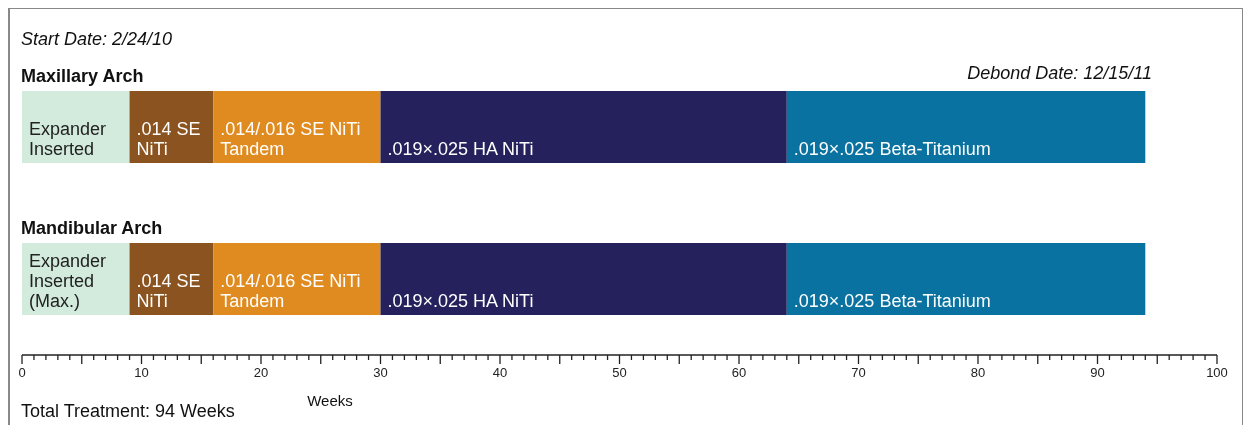 The image size is (1251, 433). I want to click on x-tick-label: 0, so click(22, 372).